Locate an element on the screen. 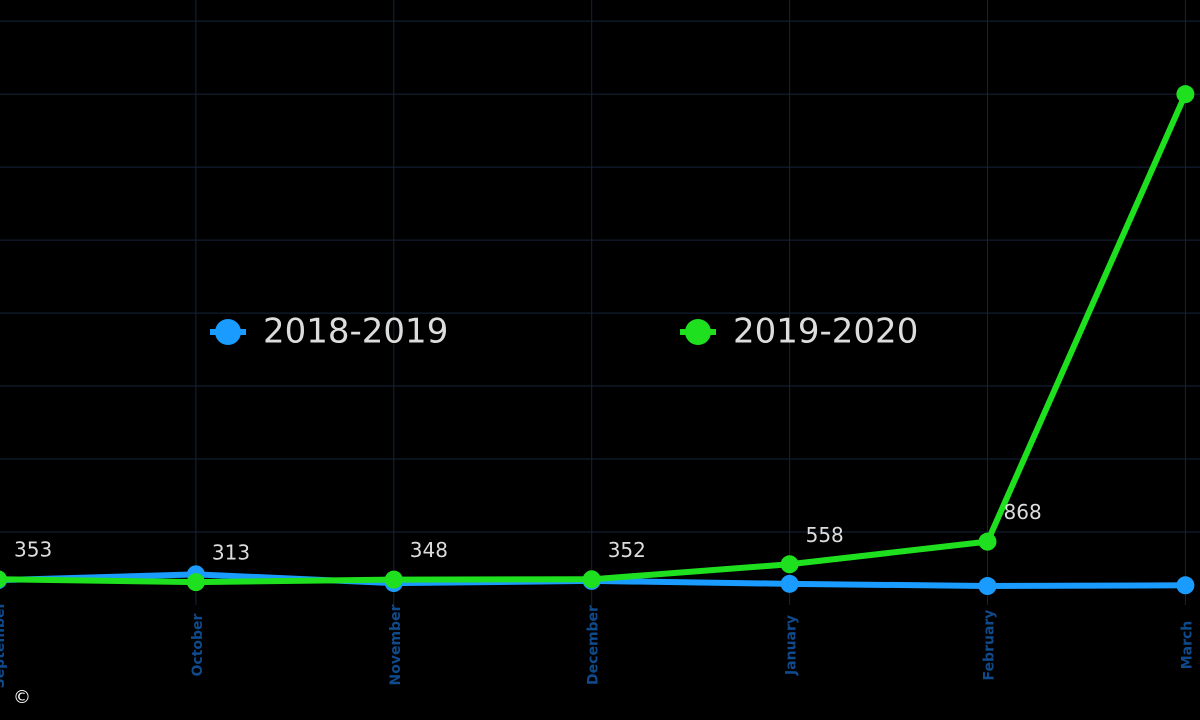 This screenshot has height=720, width=1200. x-tick-label: January is located at coordinates (792, 645).